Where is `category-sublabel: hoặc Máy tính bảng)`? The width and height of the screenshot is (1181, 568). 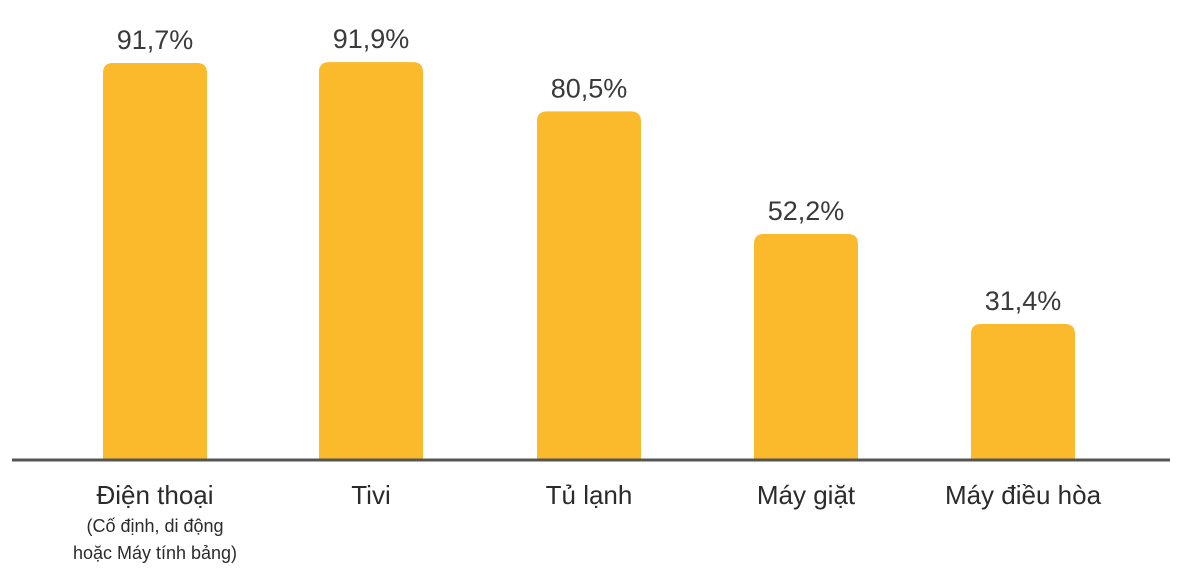 category-sublabel: hoặc Máy tính bảng) is located at coordinates (155, 553).